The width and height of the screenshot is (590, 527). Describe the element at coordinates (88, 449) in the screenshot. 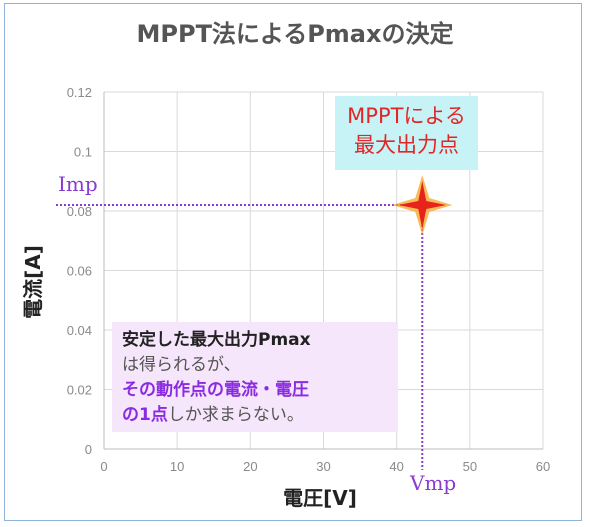

I see `y-tick-label: 0` at that location.